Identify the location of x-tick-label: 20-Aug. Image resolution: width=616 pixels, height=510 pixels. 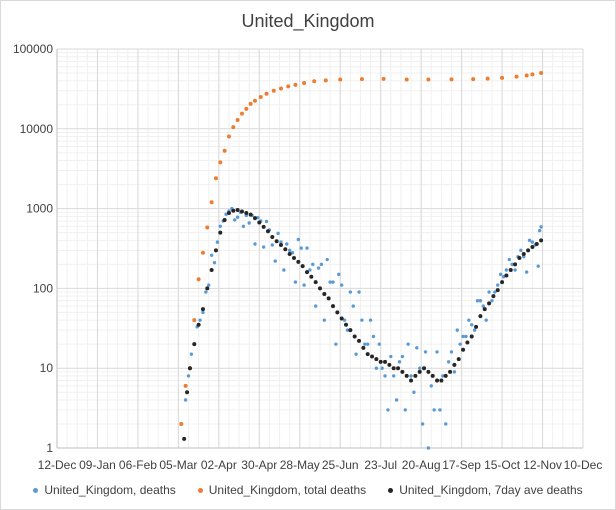
(421, 465).